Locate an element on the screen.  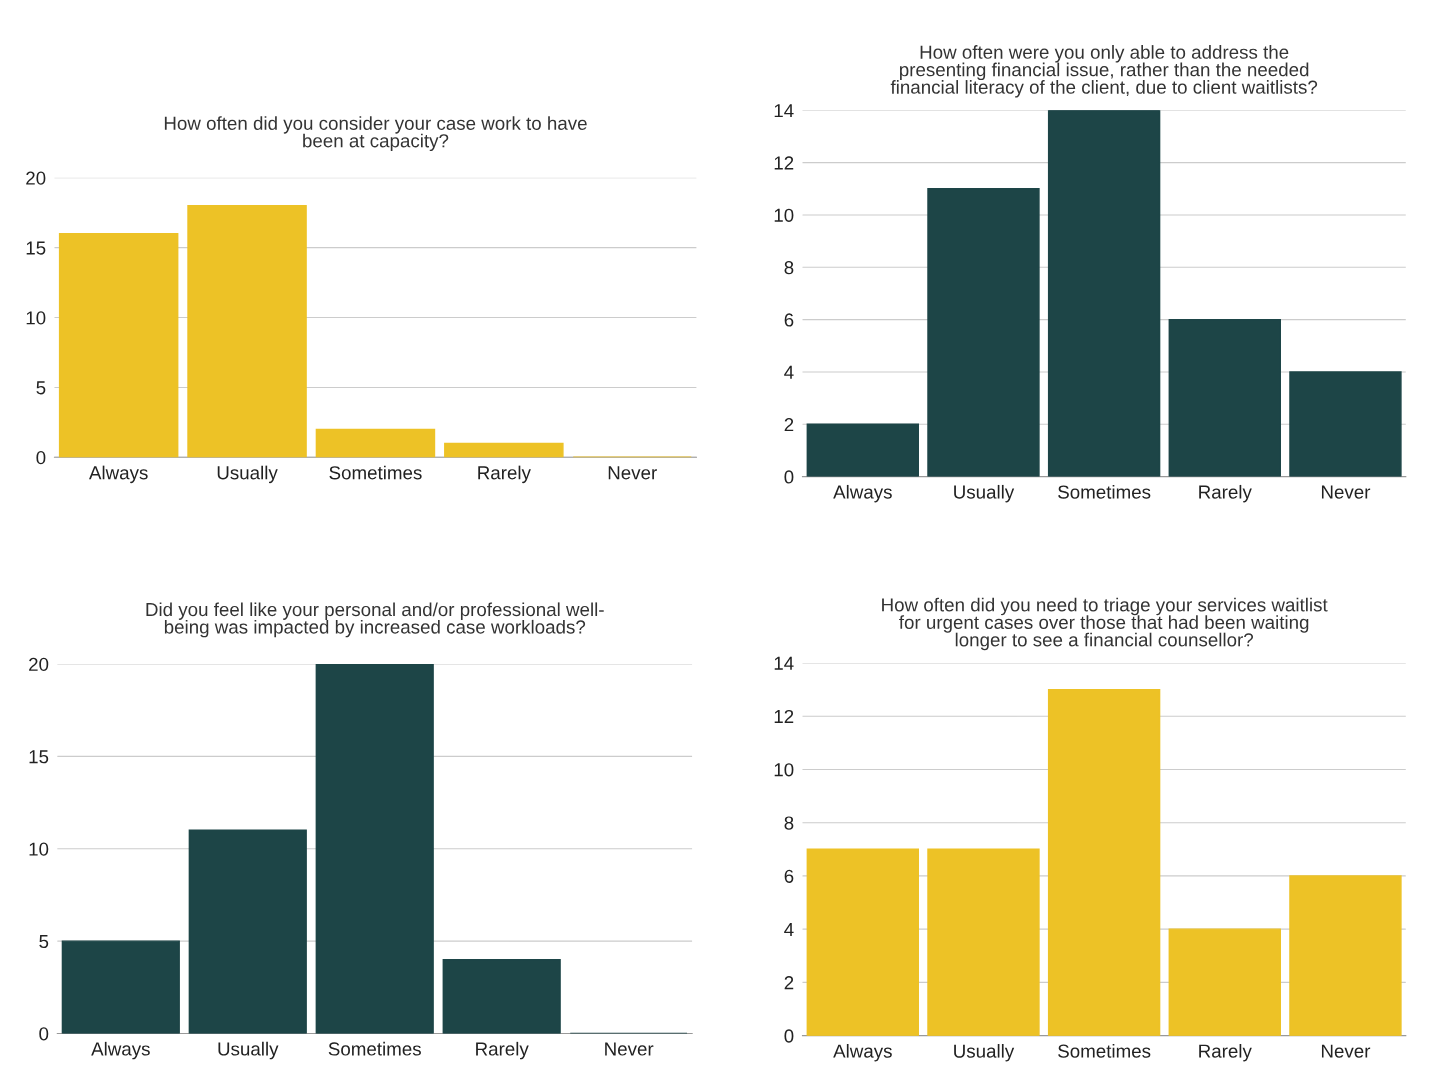
chart-title: Did you feel like your personal and/or professional well- being was impacted by increased case workloads? is located at coordinates (375, 620).